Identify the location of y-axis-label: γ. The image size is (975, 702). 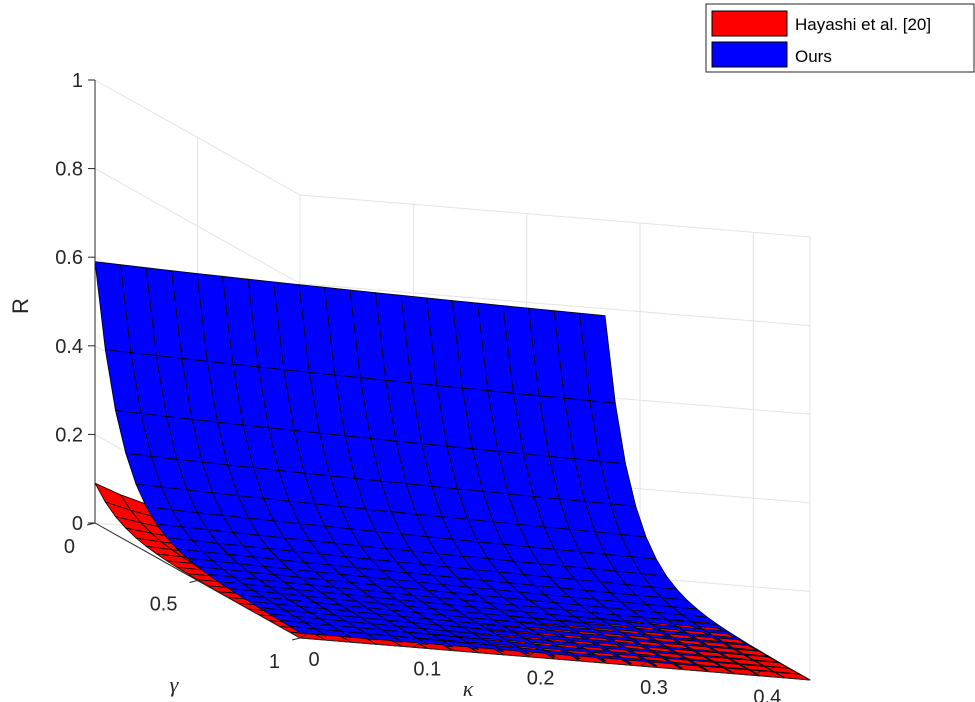
(175, 684).